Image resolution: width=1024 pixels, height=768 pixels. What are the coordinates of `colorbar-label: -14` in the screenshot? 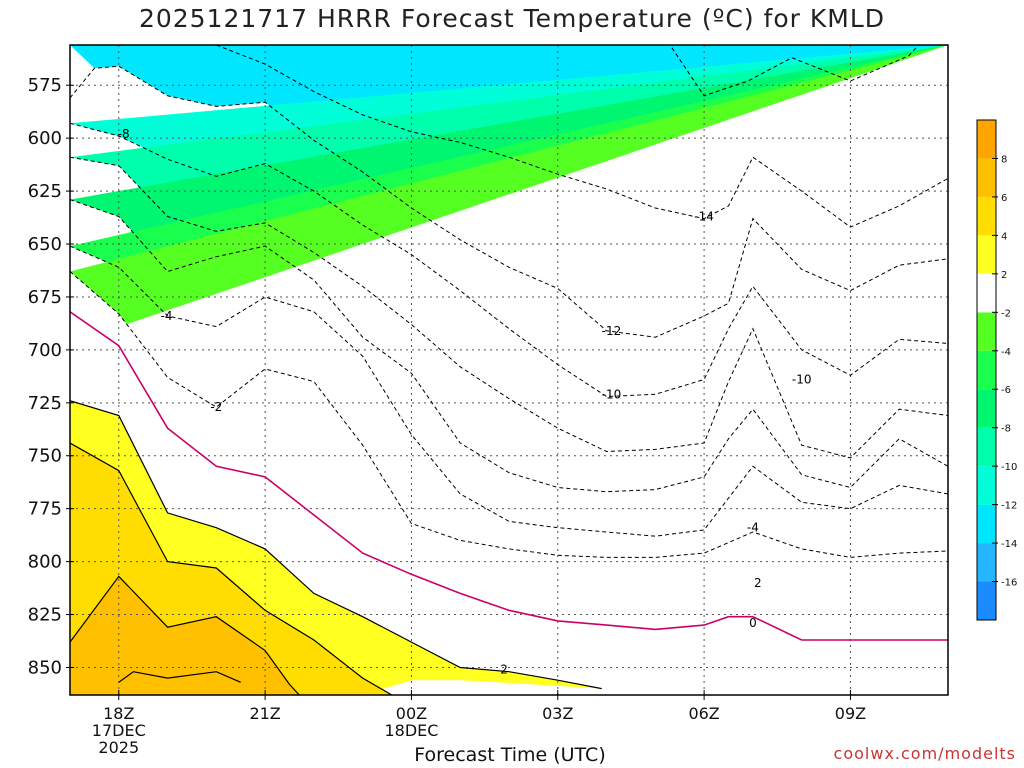 It's located at (1009, 544).